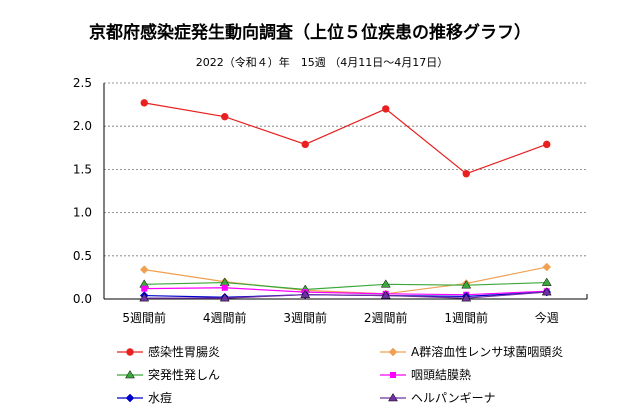 This screenshot has width=639, height=419. What do you see at coordinates (184, 351) in the screenshot?
I see `legend-label: 感染性胃腸炎` at bounding box center [184, 351].